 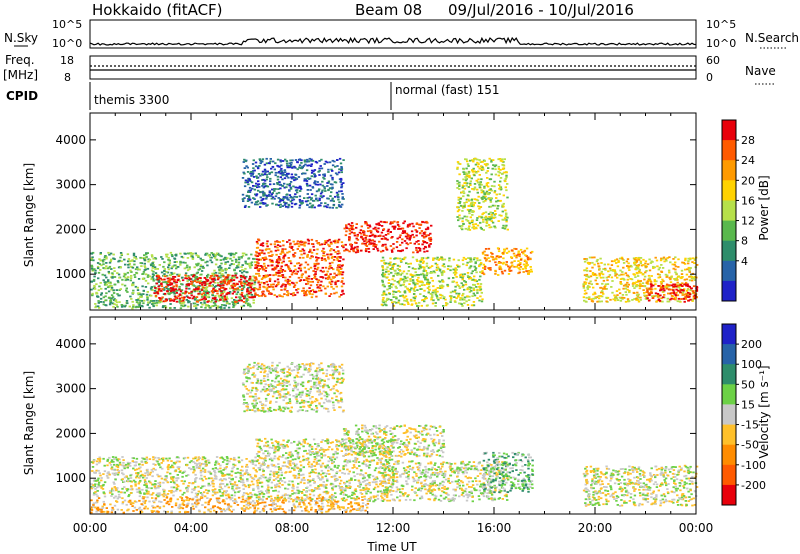 I want to click on velocity-colorbar-label: Velocity [m s⁻¹], so click(x=764, y=411).